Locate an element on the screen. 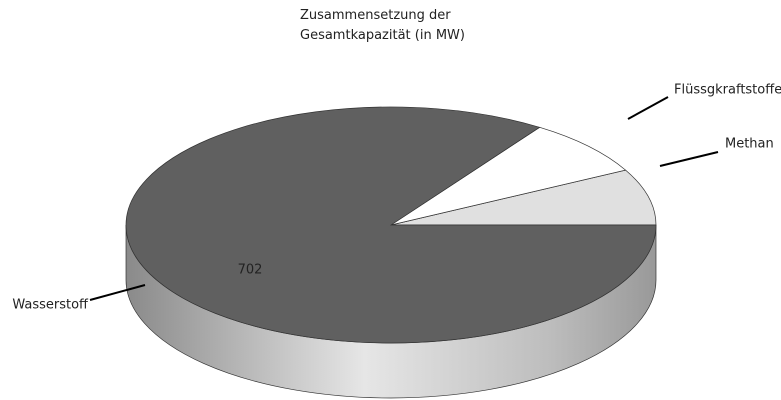  category-label: Wasserstoff is located at coordinates (50, 305).